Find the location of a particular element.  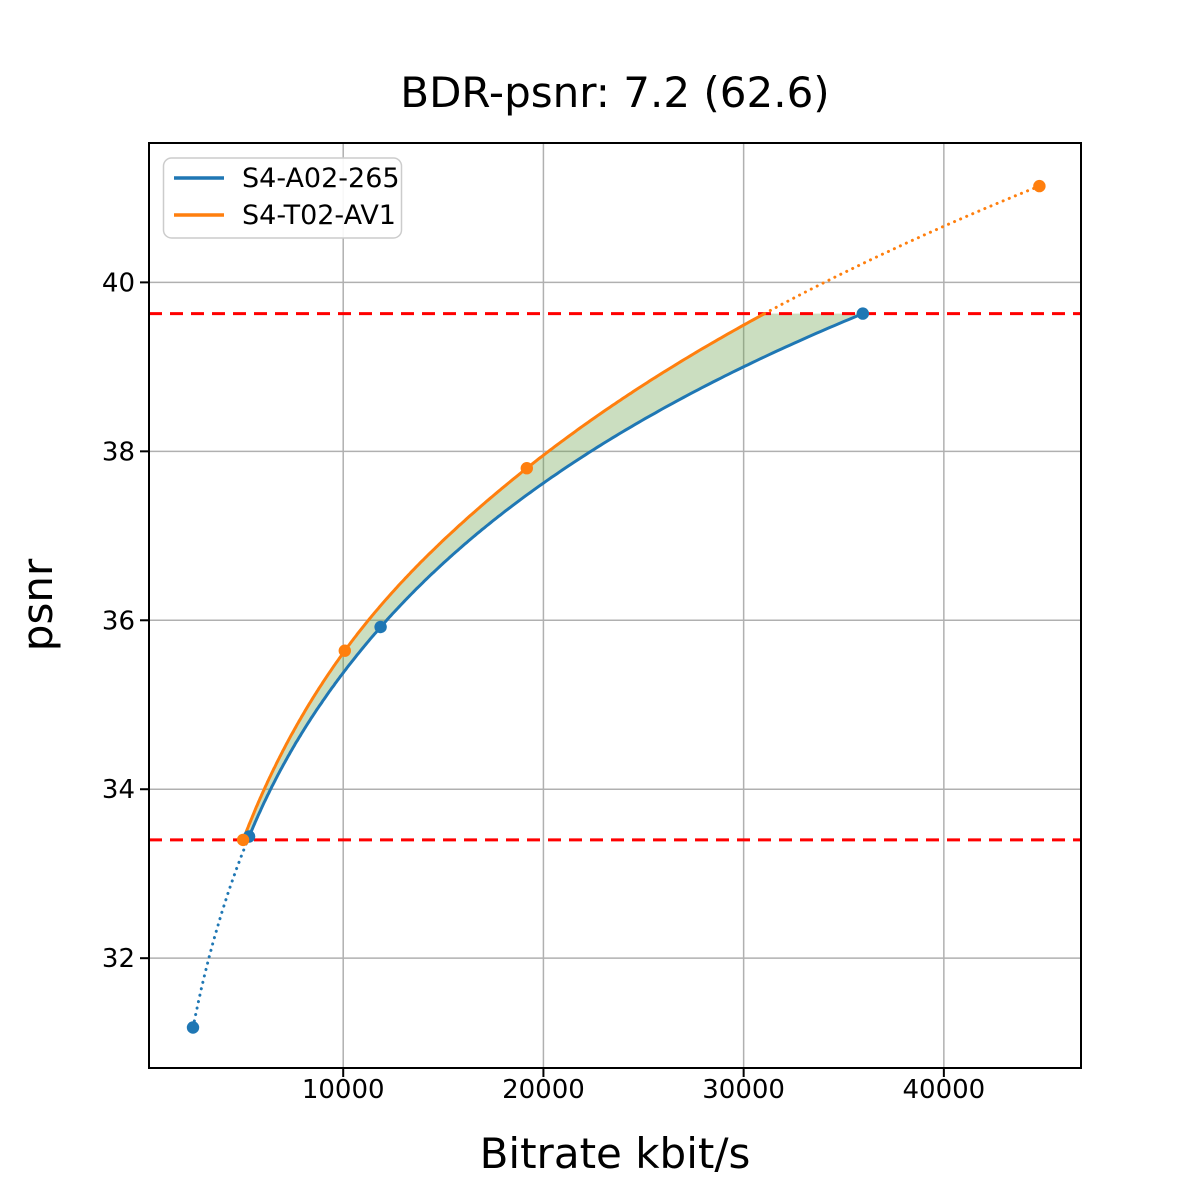

x-tick-label: 10000 is located at coordinates (343, 1090).